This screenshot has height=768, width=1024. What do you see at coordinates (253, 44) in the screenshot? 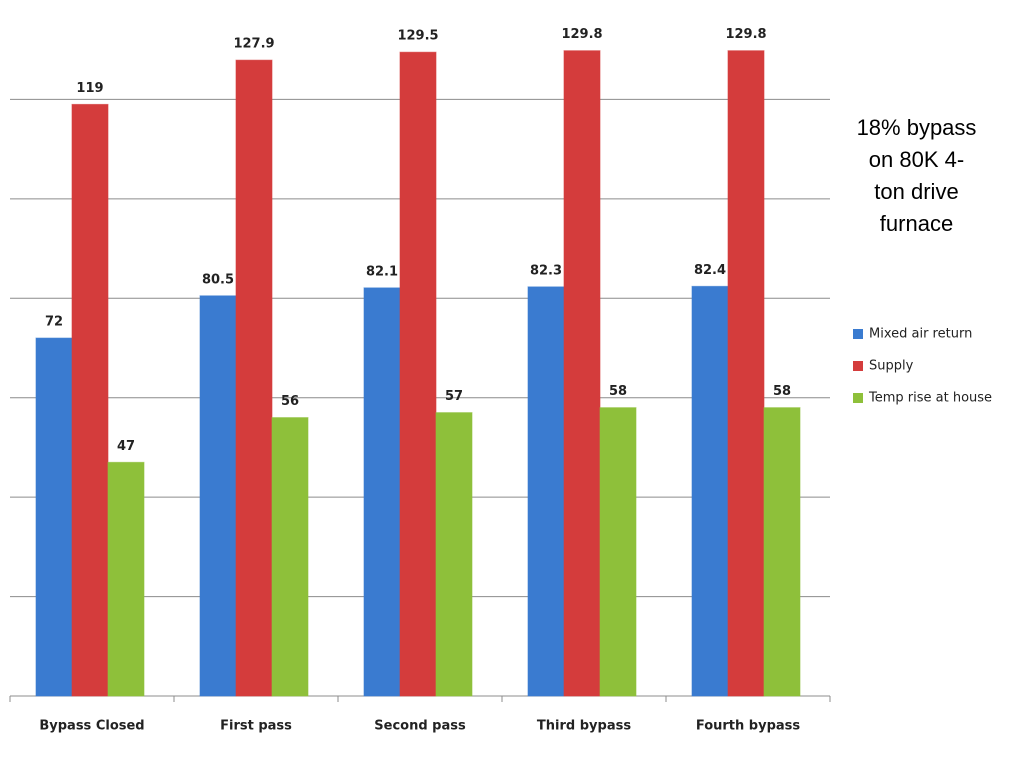
I see `value-label: 127.9` at bounding box center [253, 44].